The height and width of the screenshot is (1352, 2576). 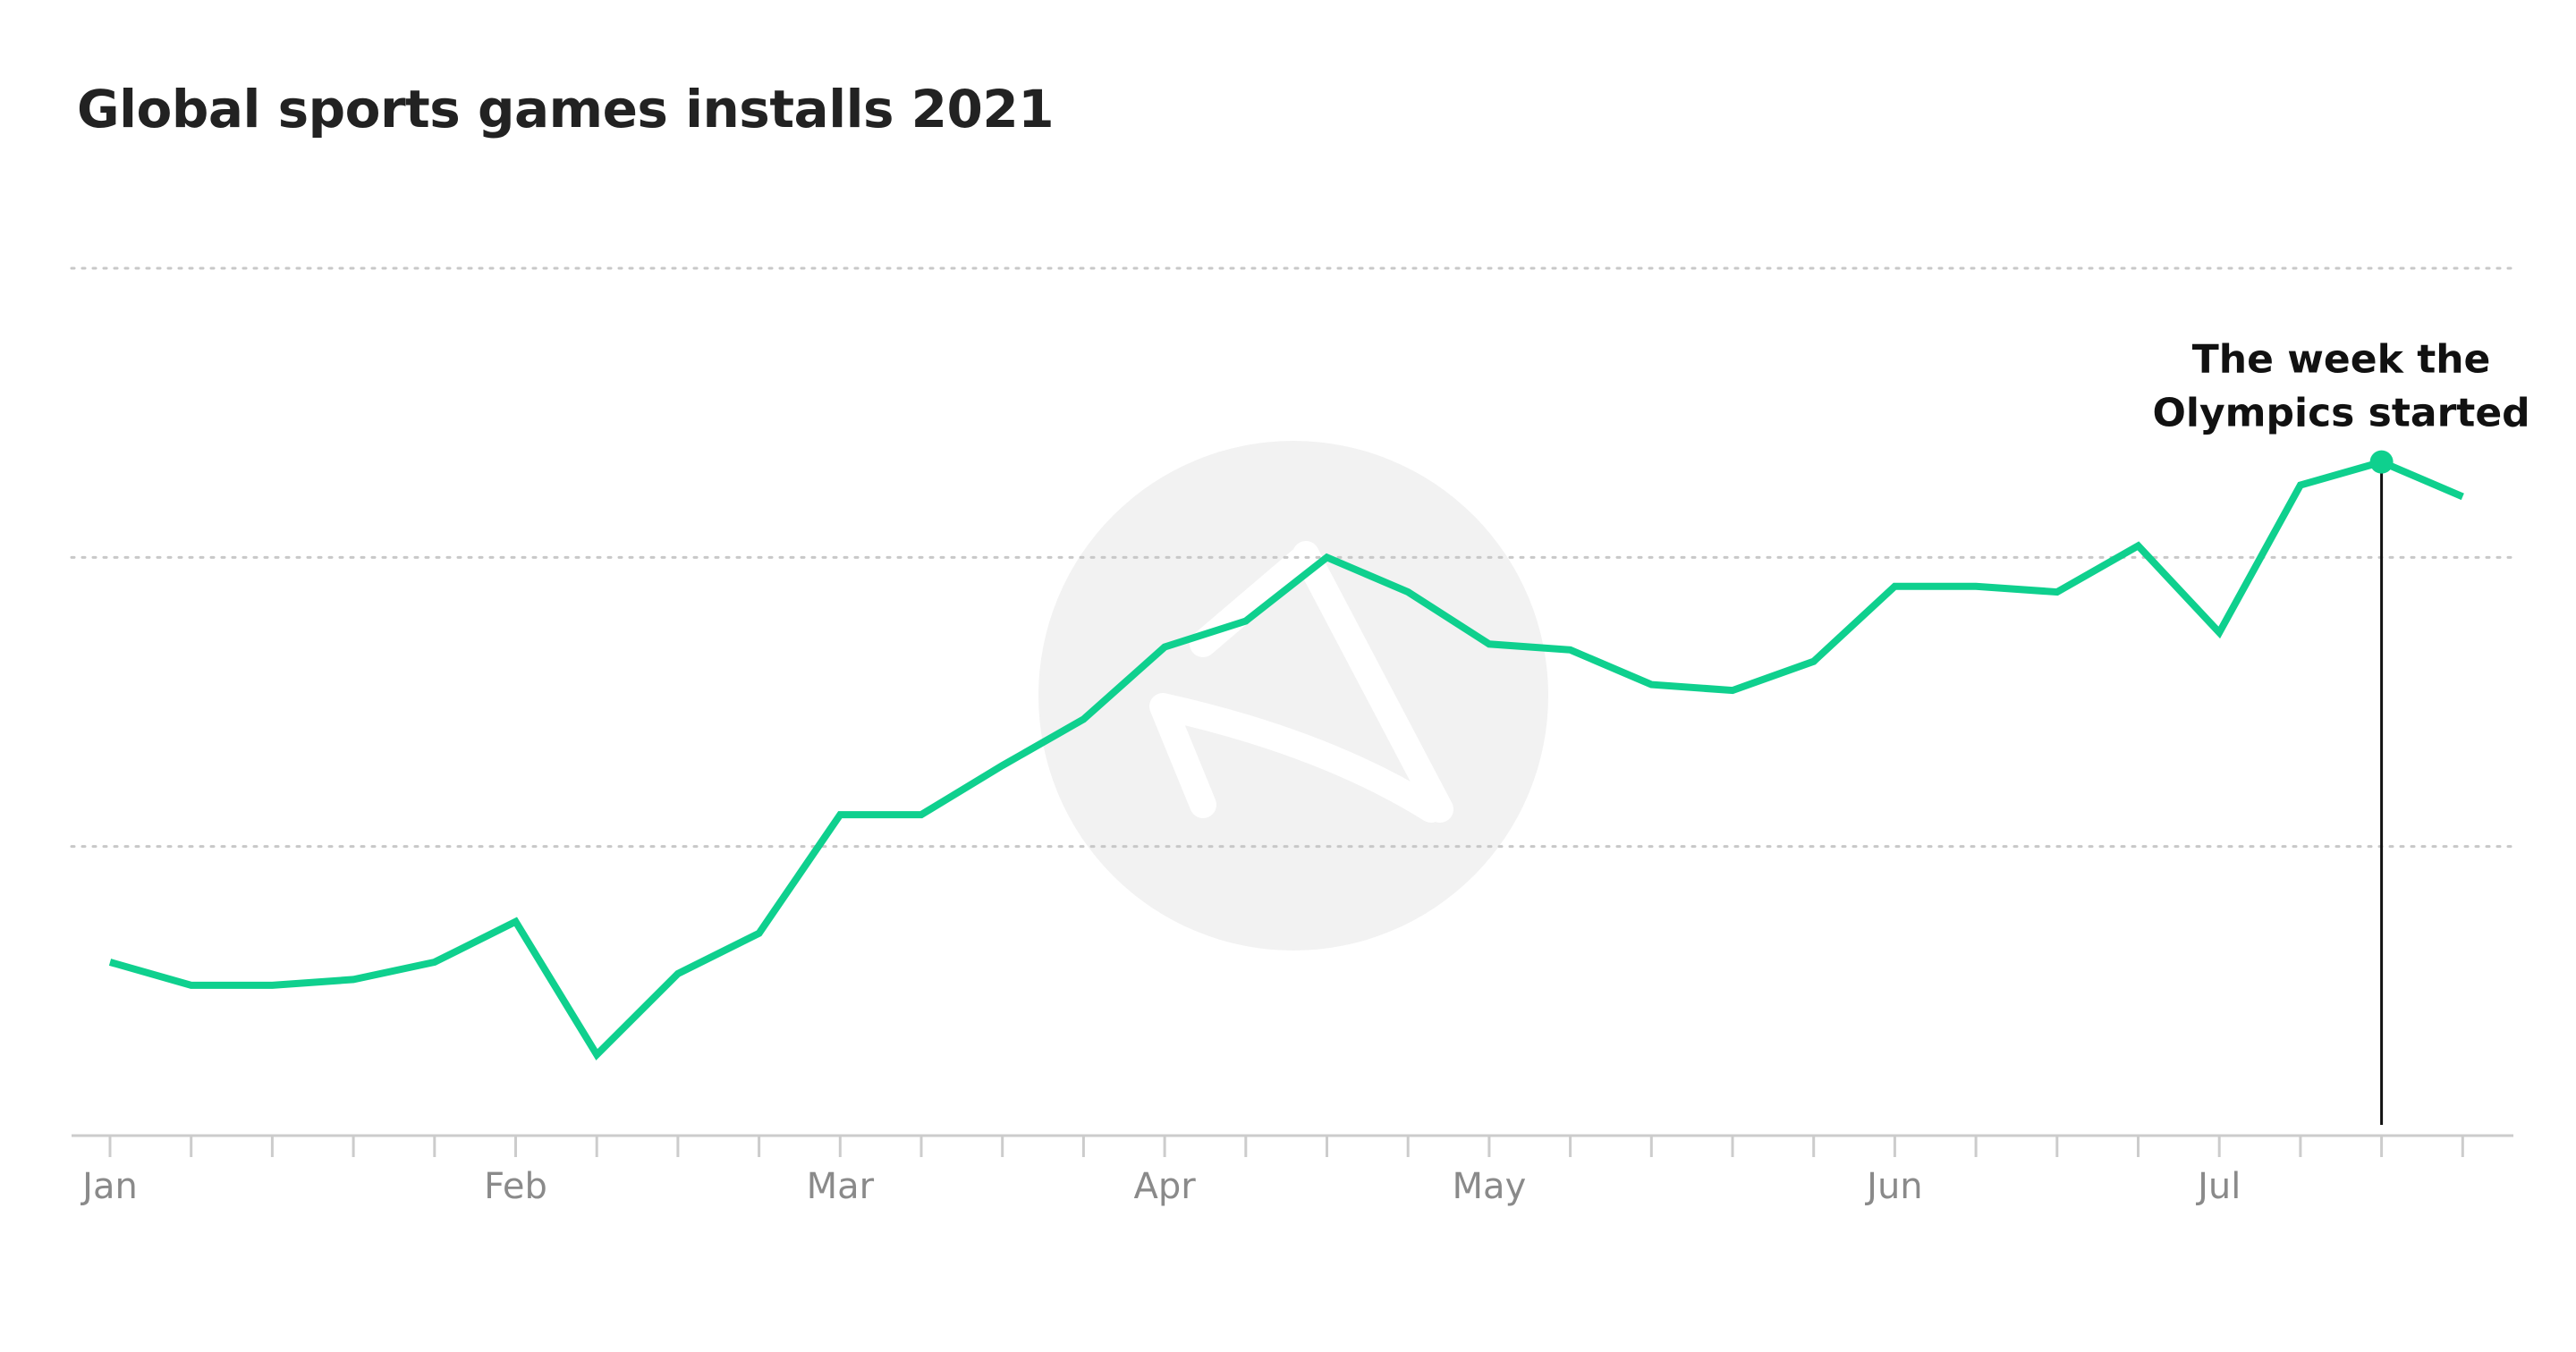 I want to click on chart-title: Global sports games installs 2021, so click(x=566, y=109).